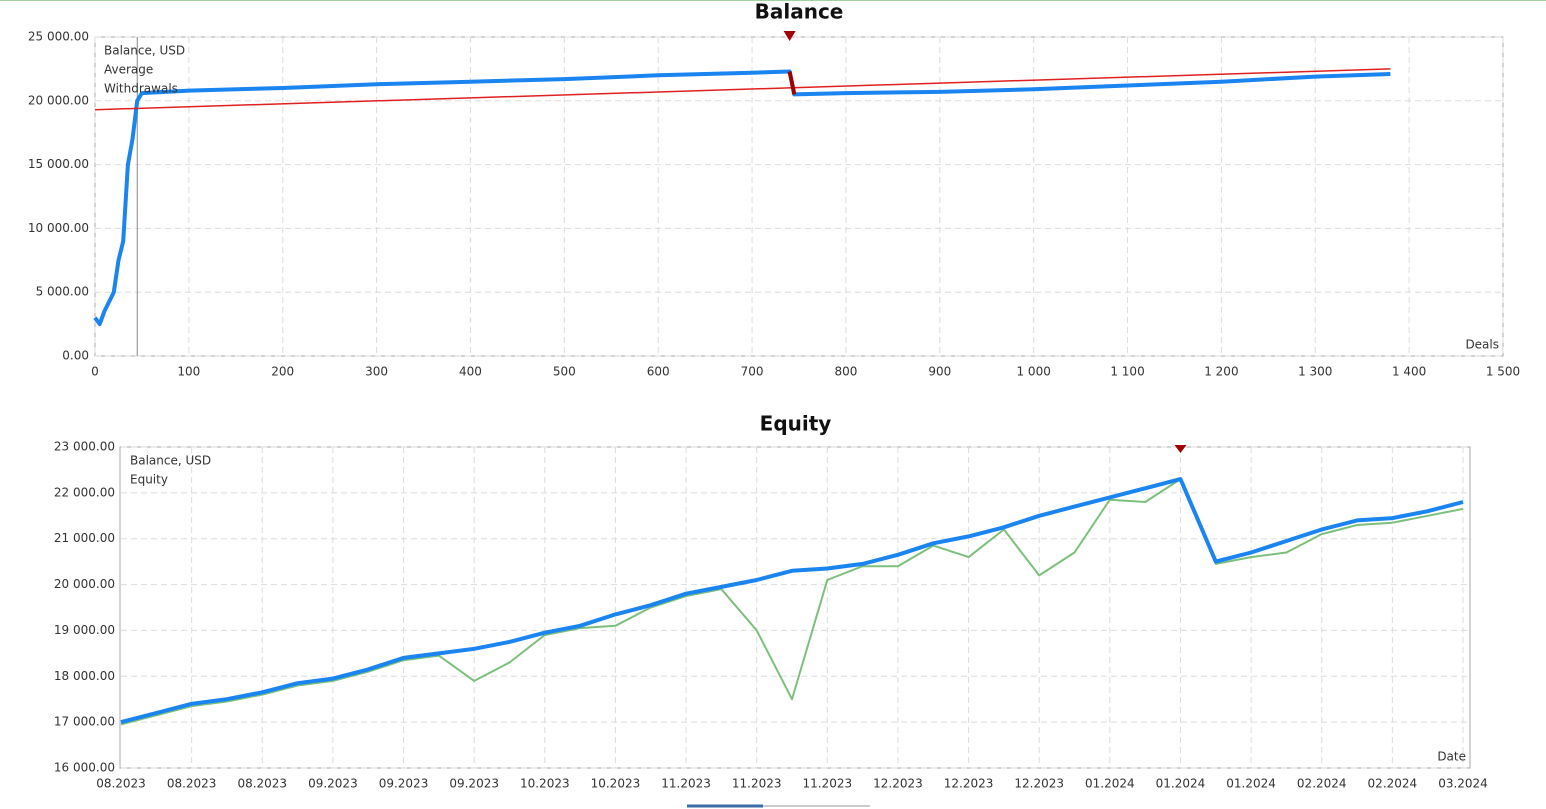  What do you see at coordinates (149, 480) in the screenshot?
I see `legend-entry: Equity` at bounding box center [149, 480].